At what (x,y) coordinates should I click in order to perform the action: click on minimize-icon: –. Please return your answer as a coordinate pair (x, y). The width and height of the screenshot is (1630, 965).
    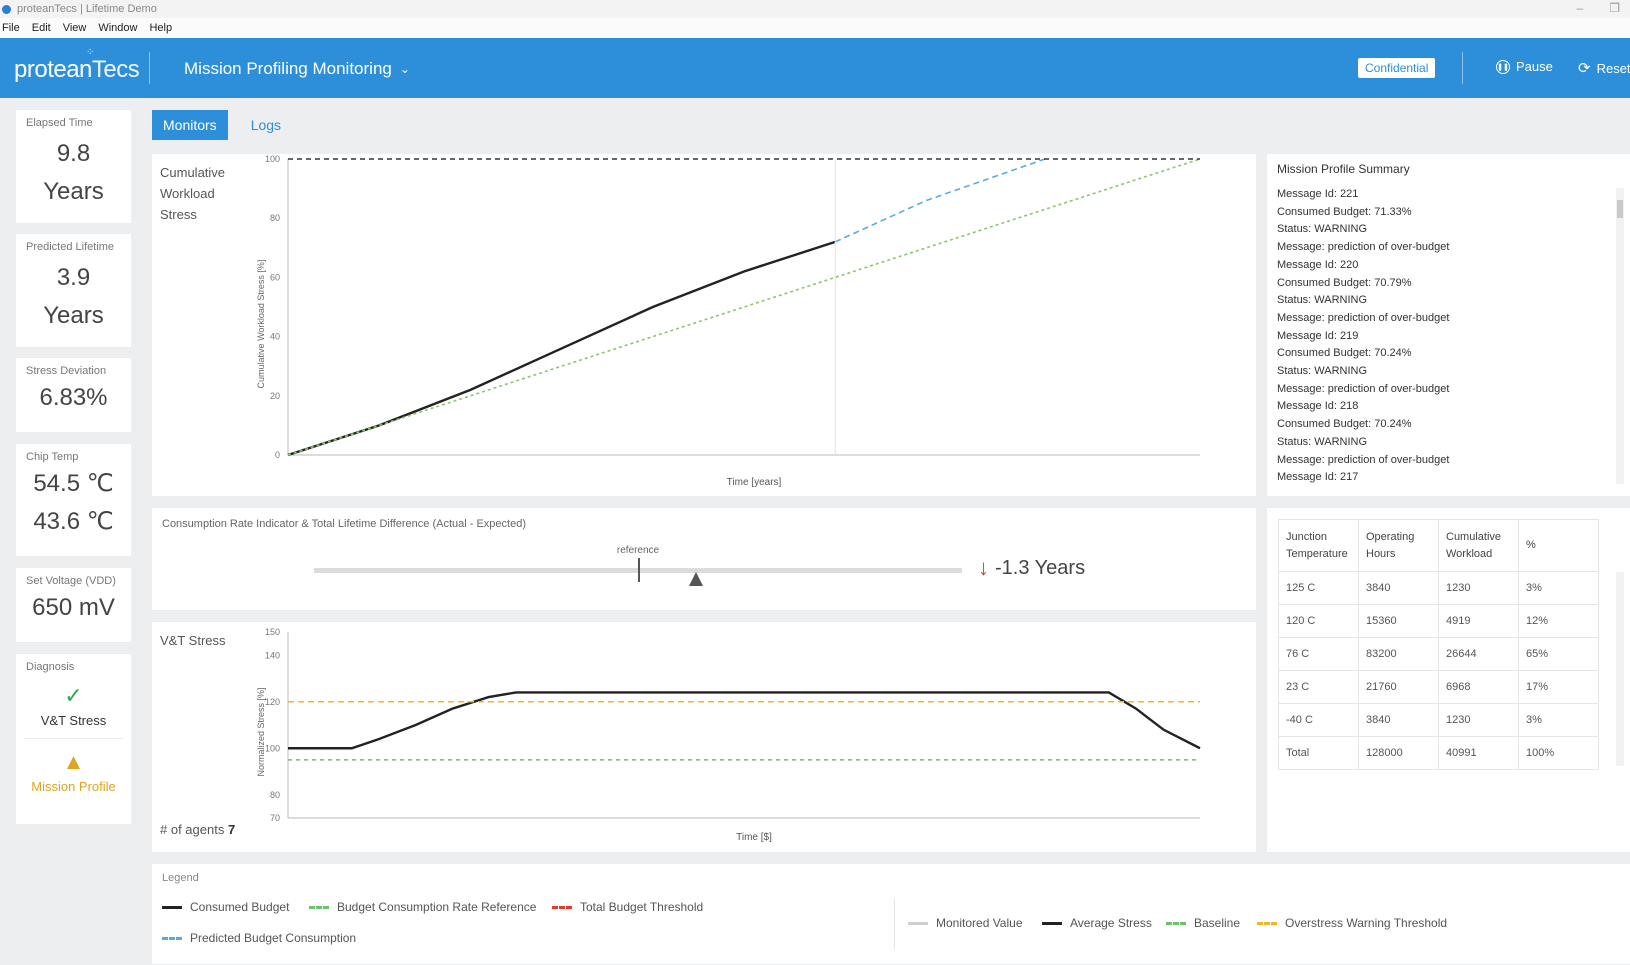
    Looking at the image, I should click on (1580, 8).